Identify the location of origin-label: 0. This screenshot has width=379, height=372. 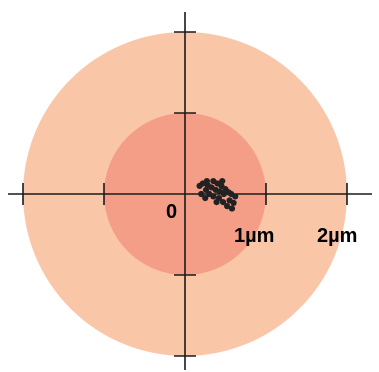
(171, 212).